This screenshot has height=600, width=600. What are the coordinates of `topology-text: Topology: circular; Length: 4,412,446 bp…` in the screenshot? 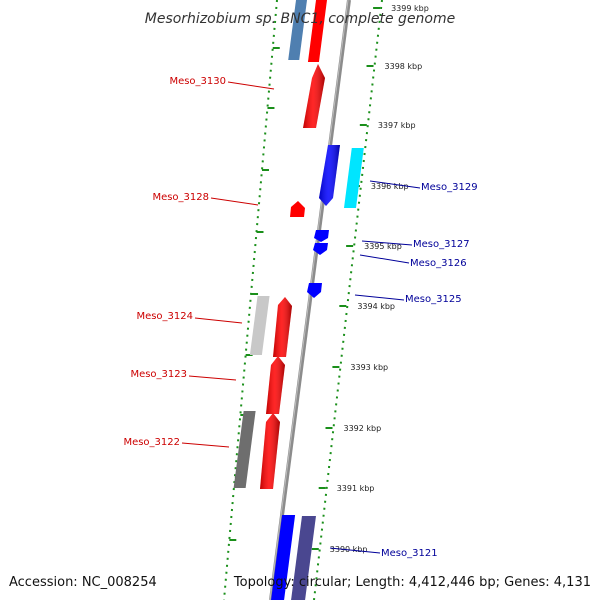 It's located at (412, 582).